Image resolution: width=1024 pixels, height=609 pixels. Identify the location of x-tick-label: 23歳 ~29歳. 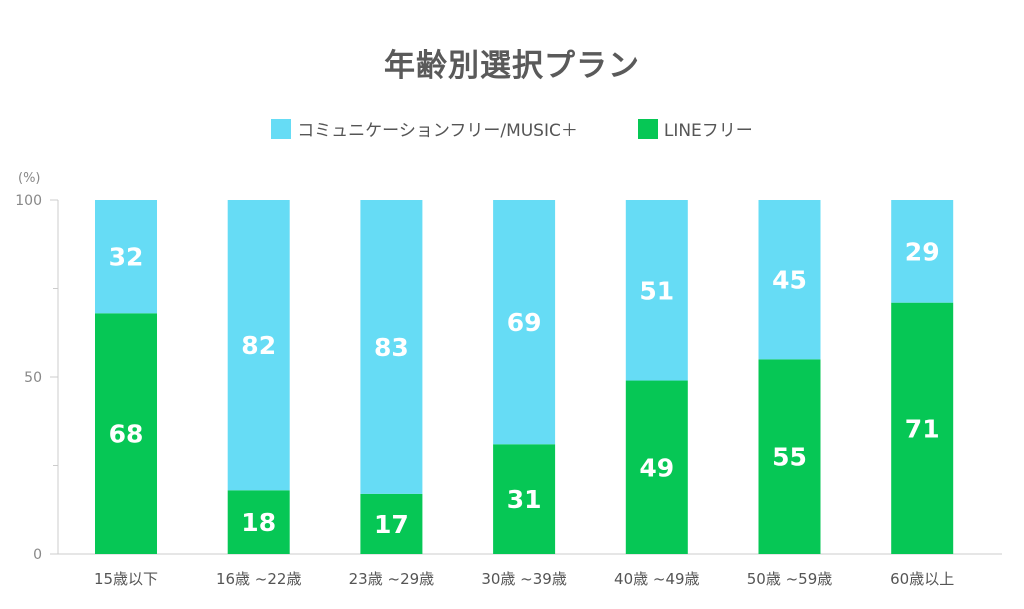
(392, 579).